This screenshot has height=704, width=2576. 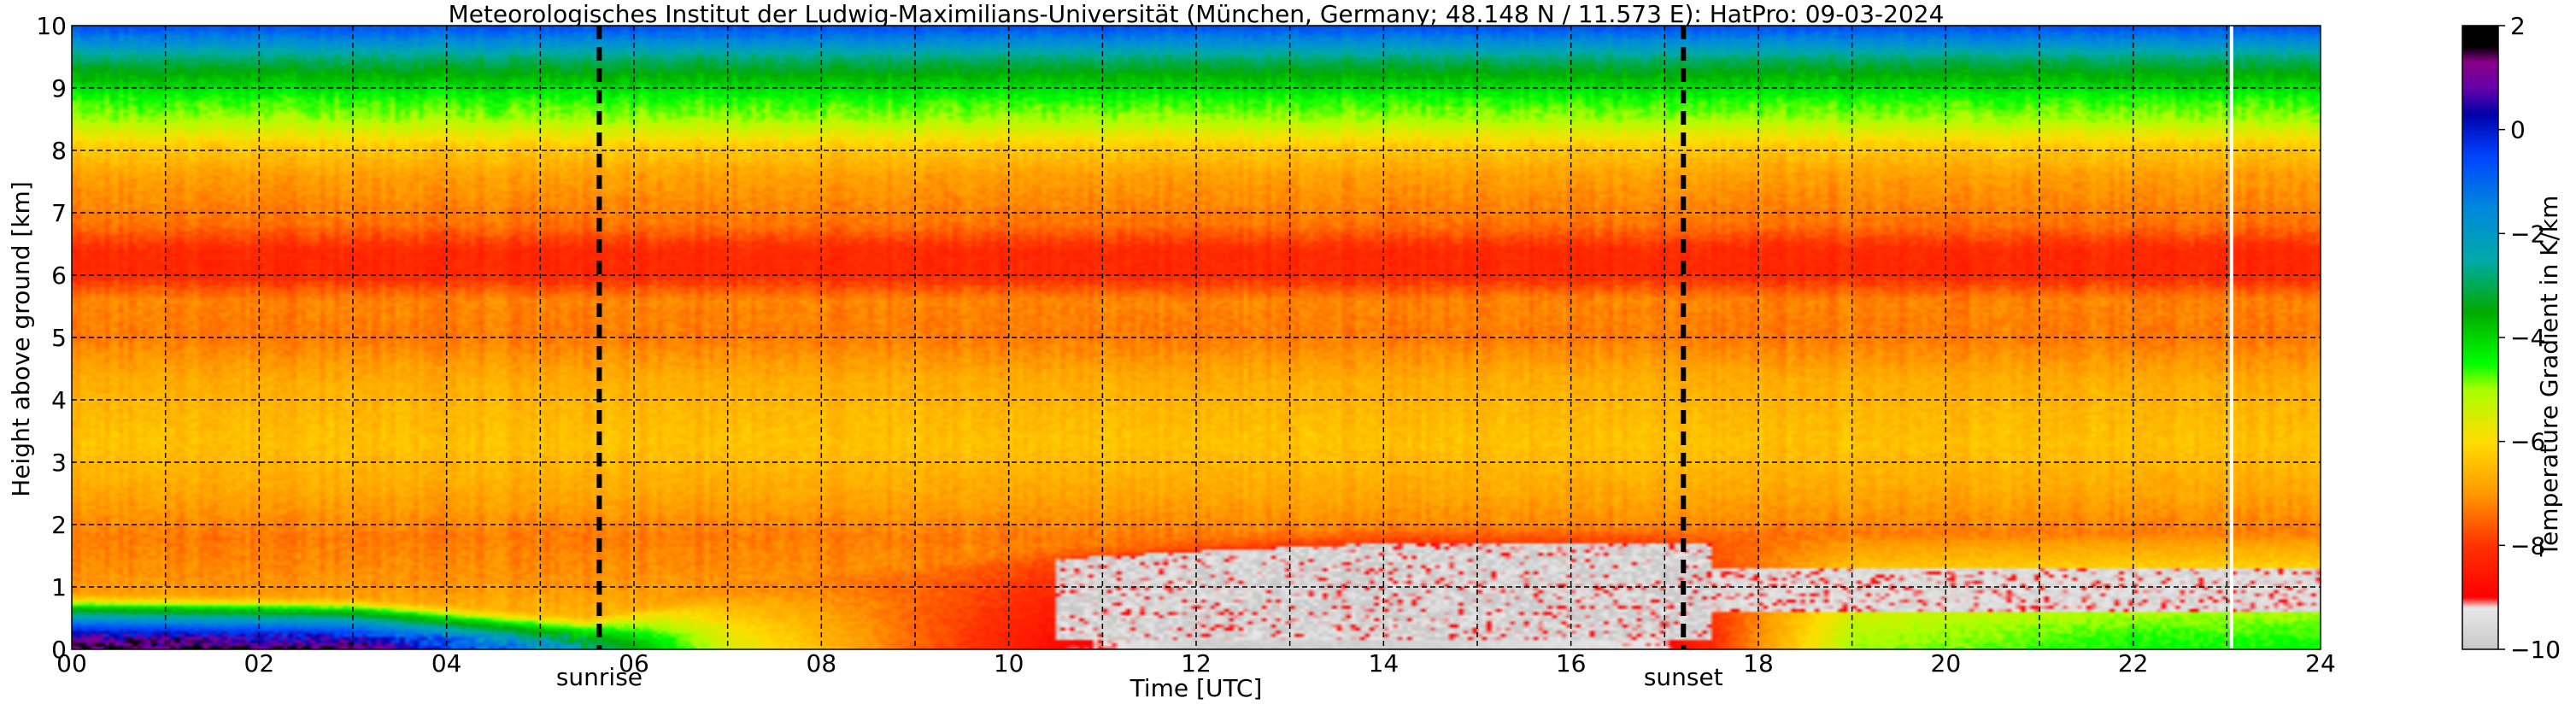 What do you see at coordinates (59, 275) in the screenshot?
I see `y-tick-label: 6` at bounding box center [59, 275].